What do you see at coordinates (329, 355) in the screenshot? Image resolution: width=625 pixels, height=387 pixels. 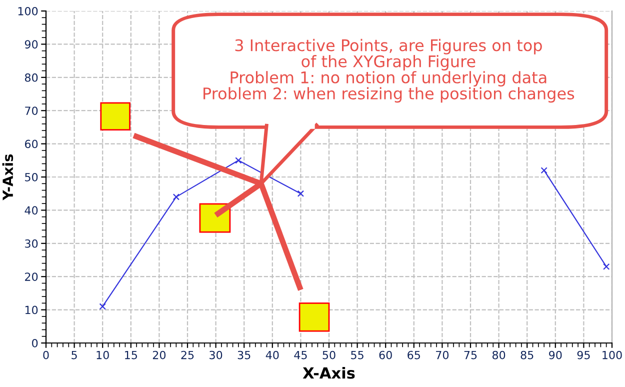 I see `x-tick-label: 50` at bounding box center [329, 355].